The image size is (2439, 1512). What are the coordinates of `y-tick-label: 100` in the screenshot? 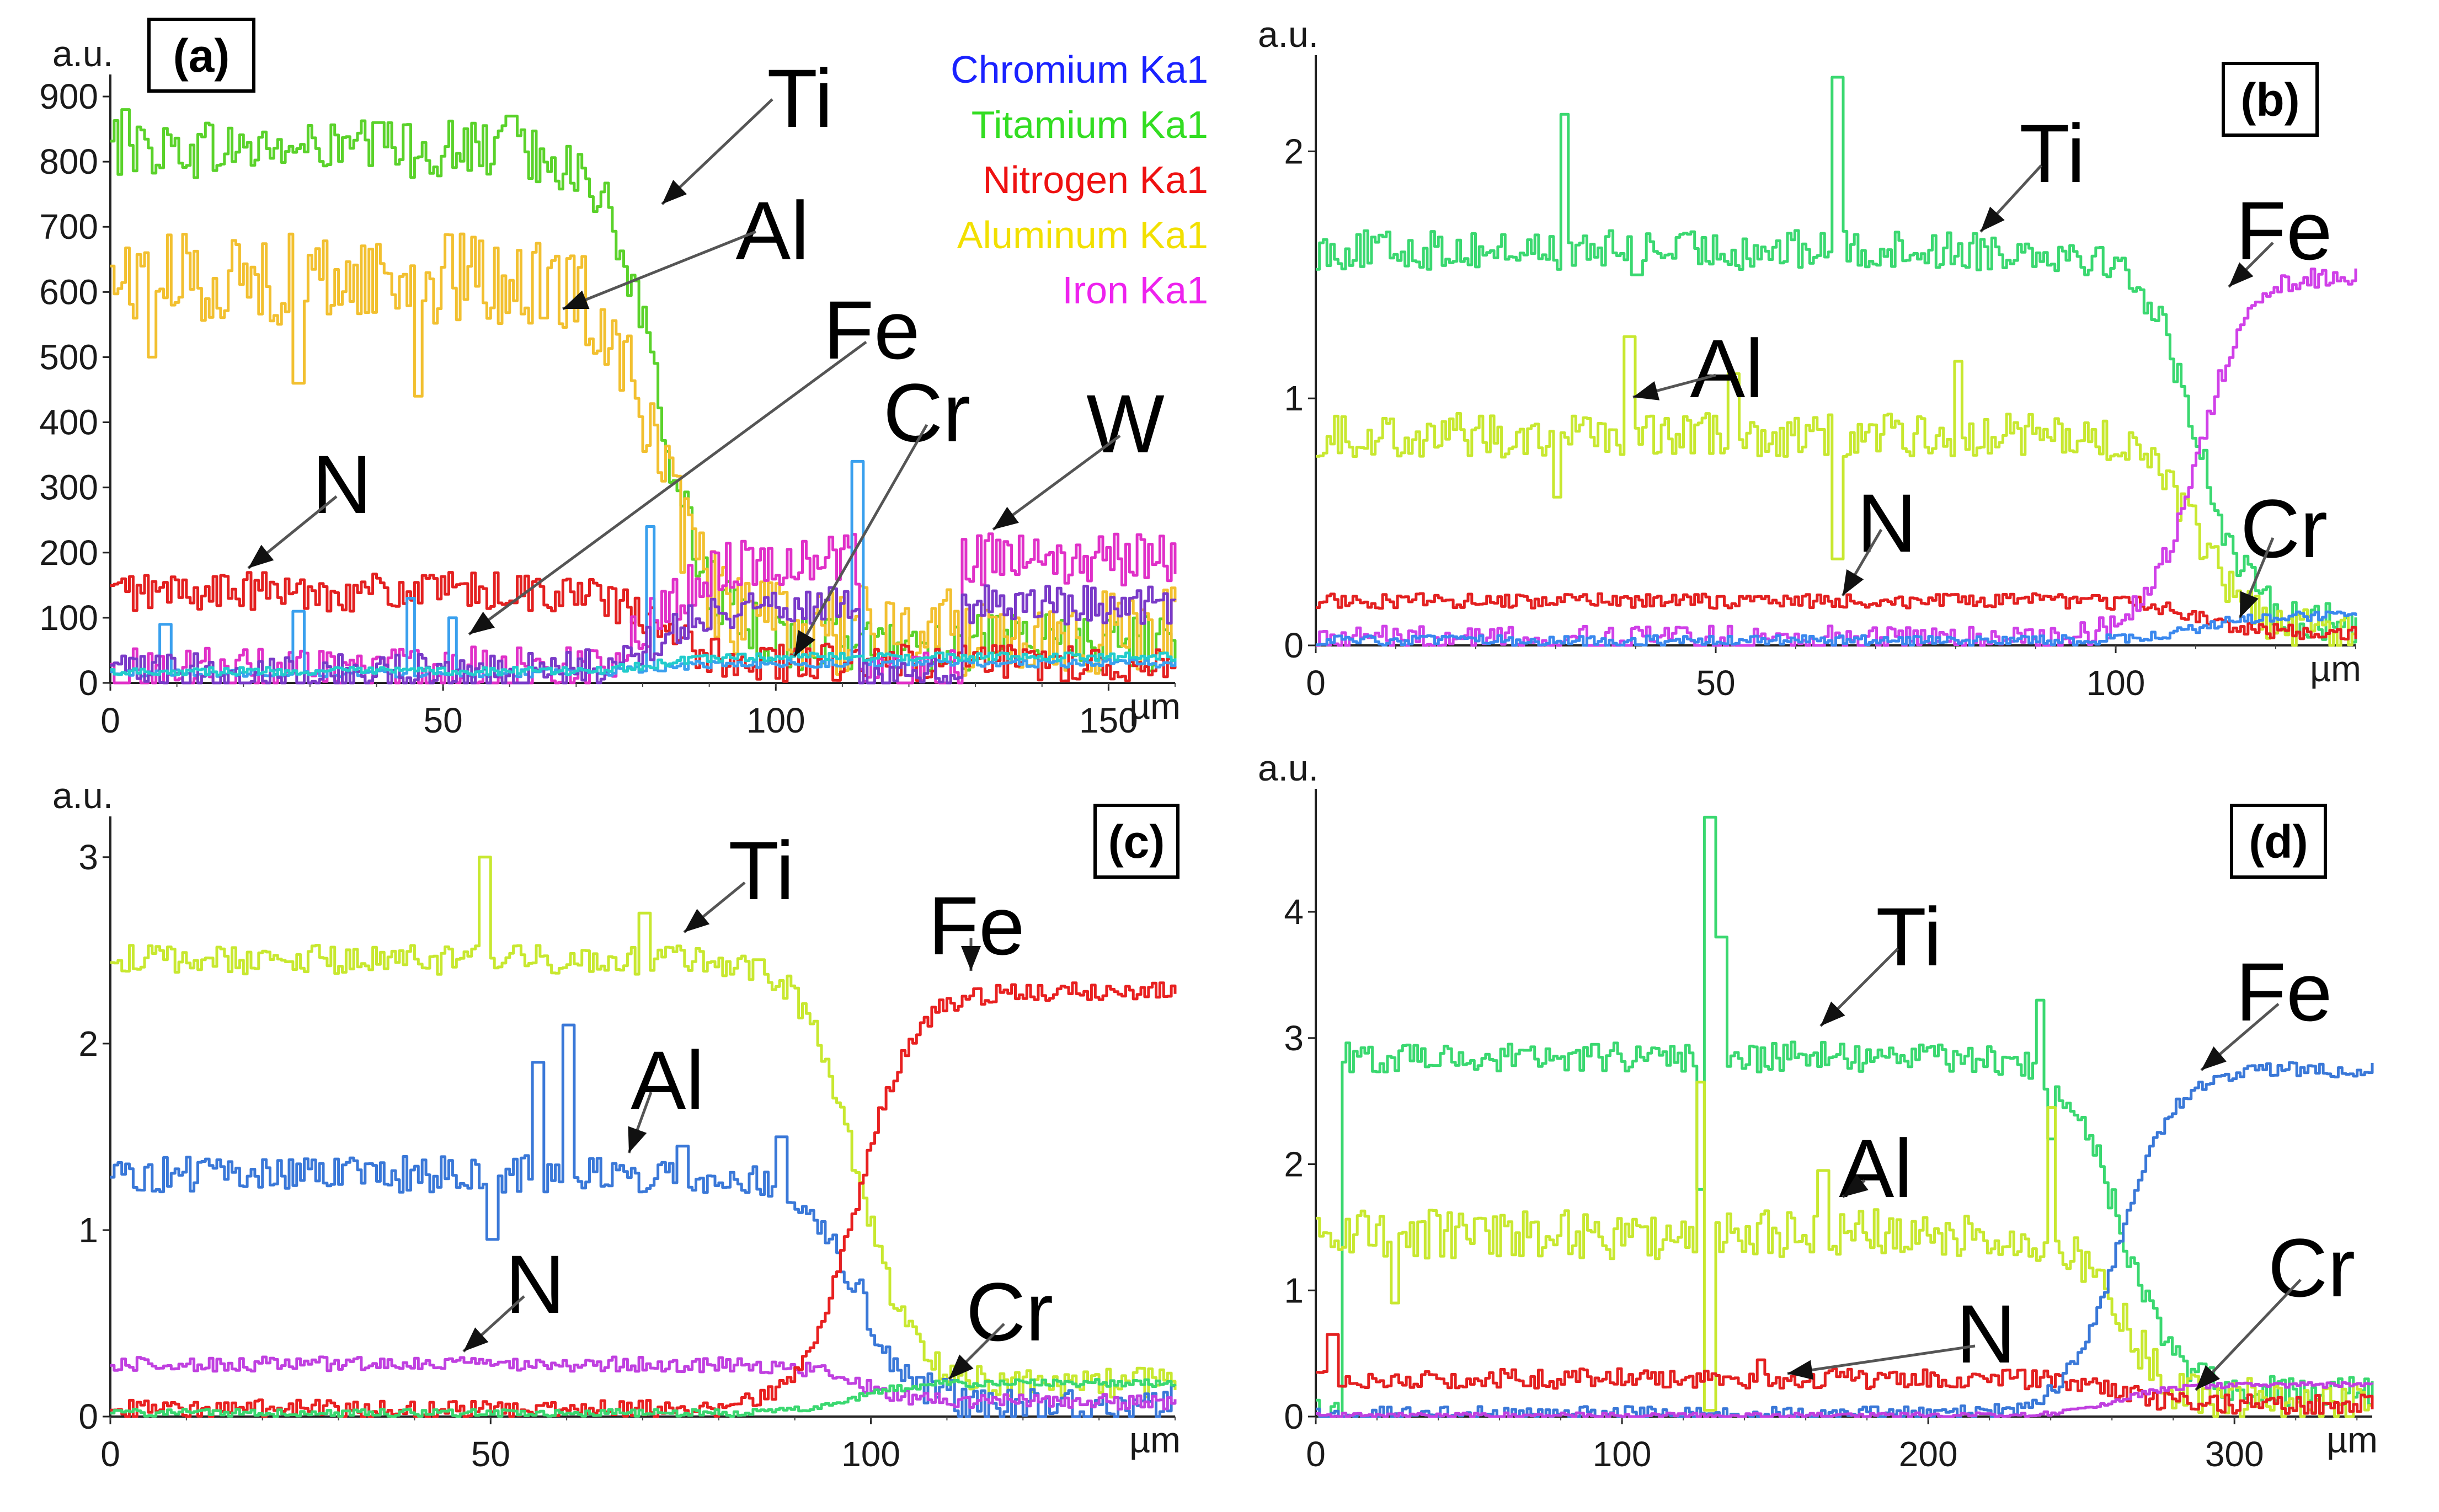 It's located at (68, 618).